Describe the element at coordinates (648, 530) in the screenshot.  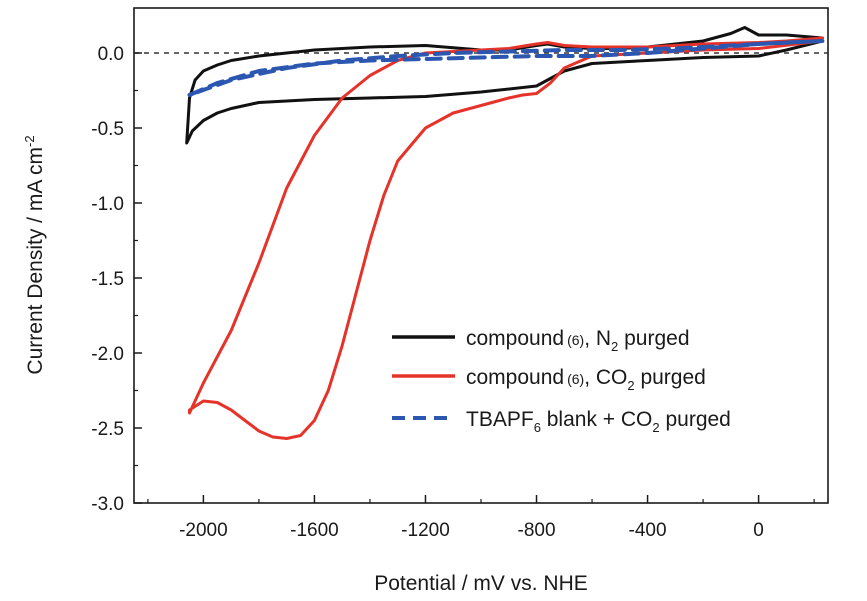
I see `x-tick-label: -400` at that location.